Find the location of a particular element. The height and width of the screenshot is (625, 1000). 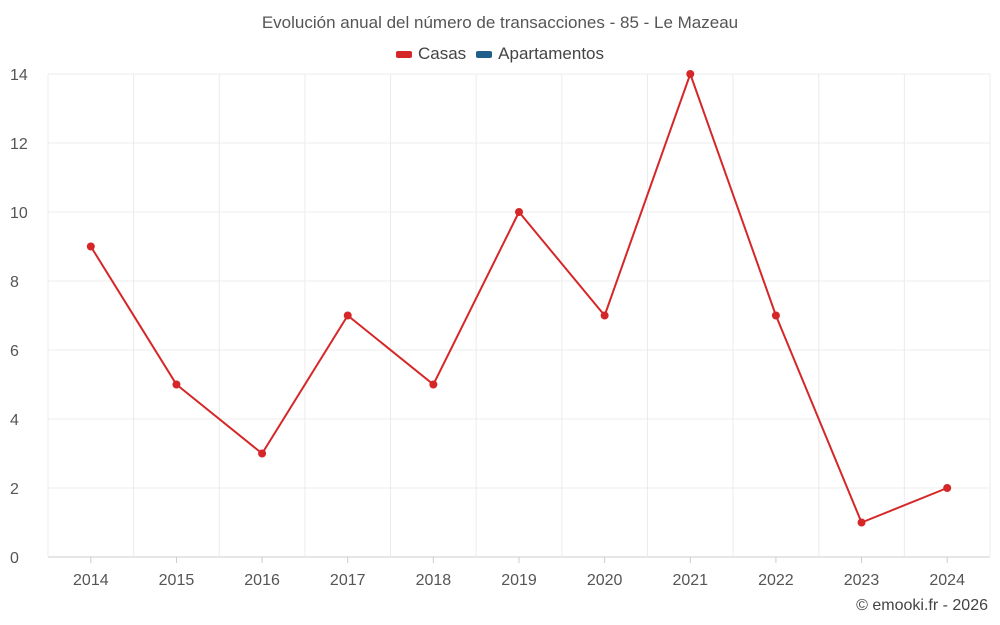

y-tick-label: 12 is located at coordinates (19, 144).